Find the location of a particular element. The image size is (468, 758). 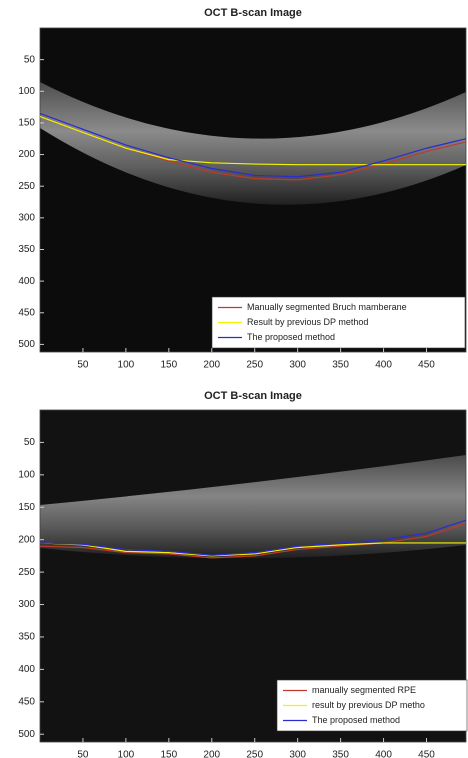

legend-label: result by previous DP metho is located at coordinates (368, 705).